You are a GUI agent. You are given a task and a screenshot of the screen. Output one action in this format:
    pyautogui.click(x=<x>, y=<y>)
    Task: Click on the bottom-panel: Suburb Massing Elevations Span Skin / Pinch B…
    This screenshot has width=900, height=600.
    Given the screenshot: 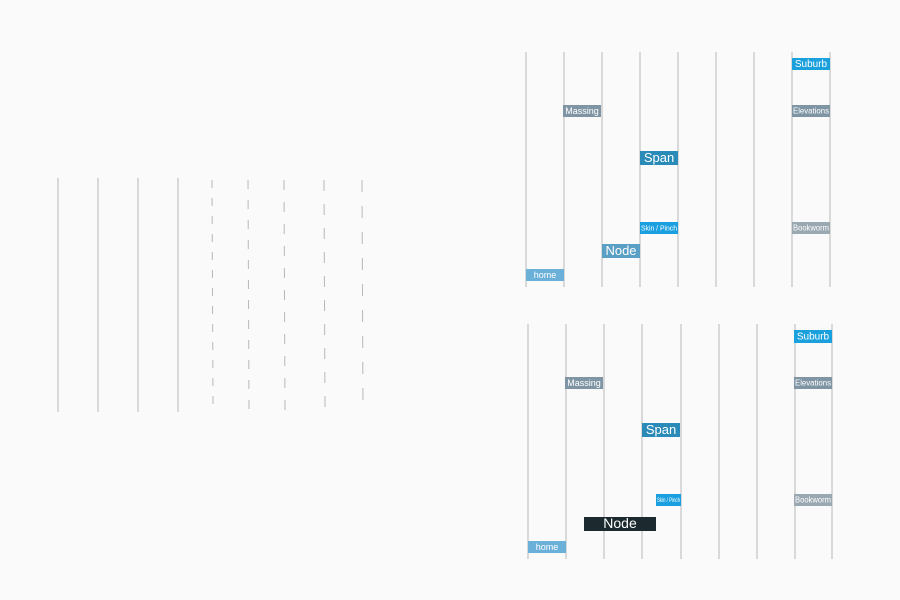 What is the action you would take?
    pyautogui.click(x=680, y=441)
    